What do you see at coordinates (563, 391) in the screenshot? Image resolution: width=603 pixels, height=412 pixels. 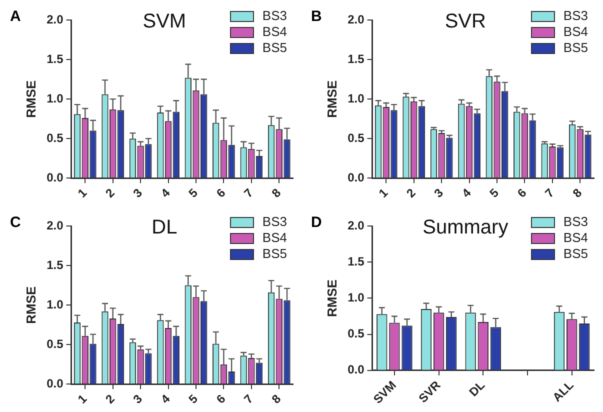 I see `x-tick-label: ALL` at bounding box center [563, 391].